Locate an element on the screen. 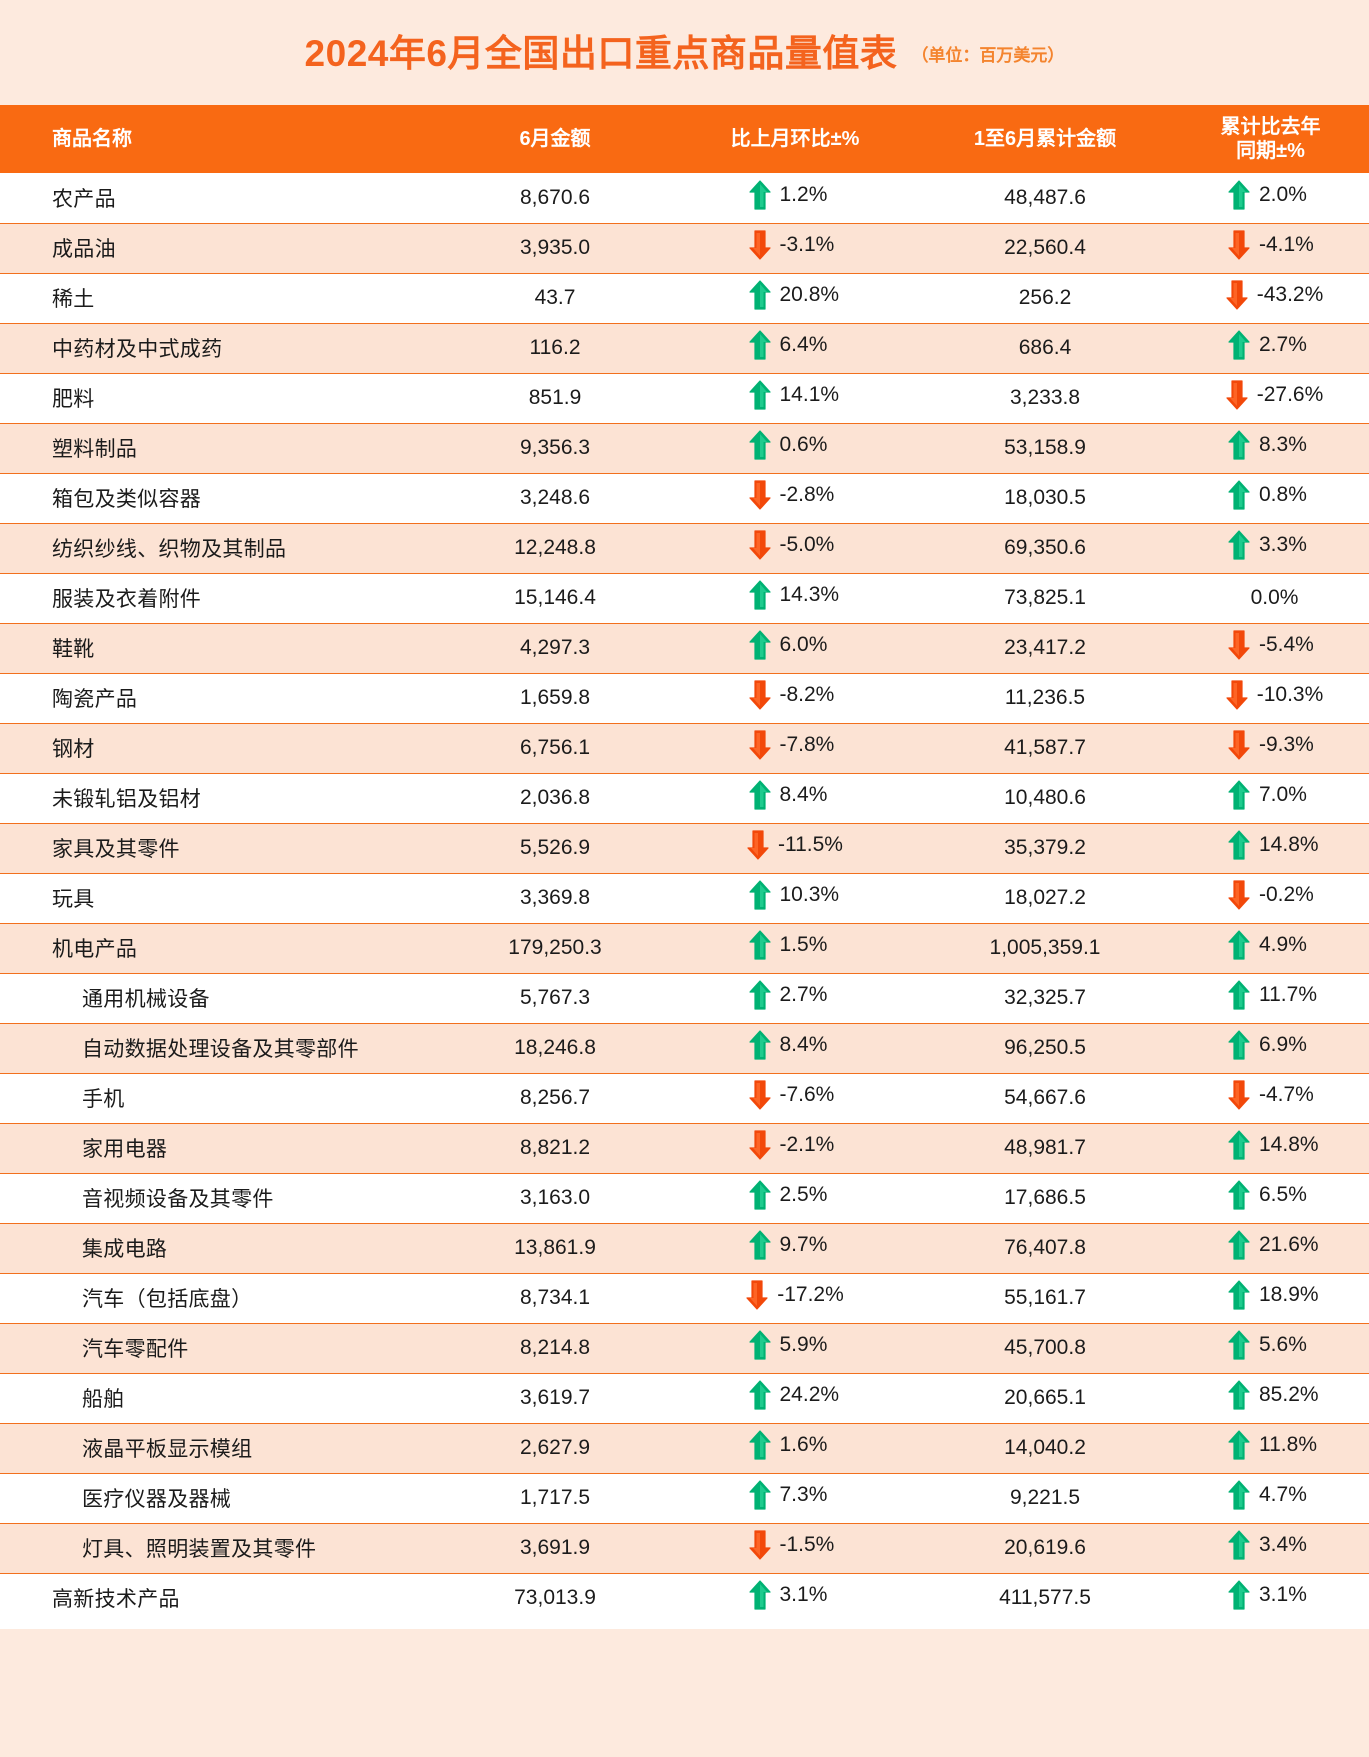 The width and height of the screenshot is (1369, 1757). cell-cumulative-amount: 73,825.1 is located at coordinates (1045, 597).